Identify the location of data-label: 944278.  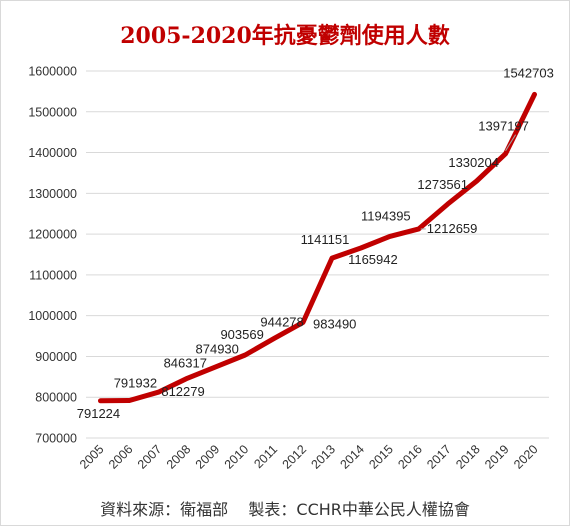
(281, 321).